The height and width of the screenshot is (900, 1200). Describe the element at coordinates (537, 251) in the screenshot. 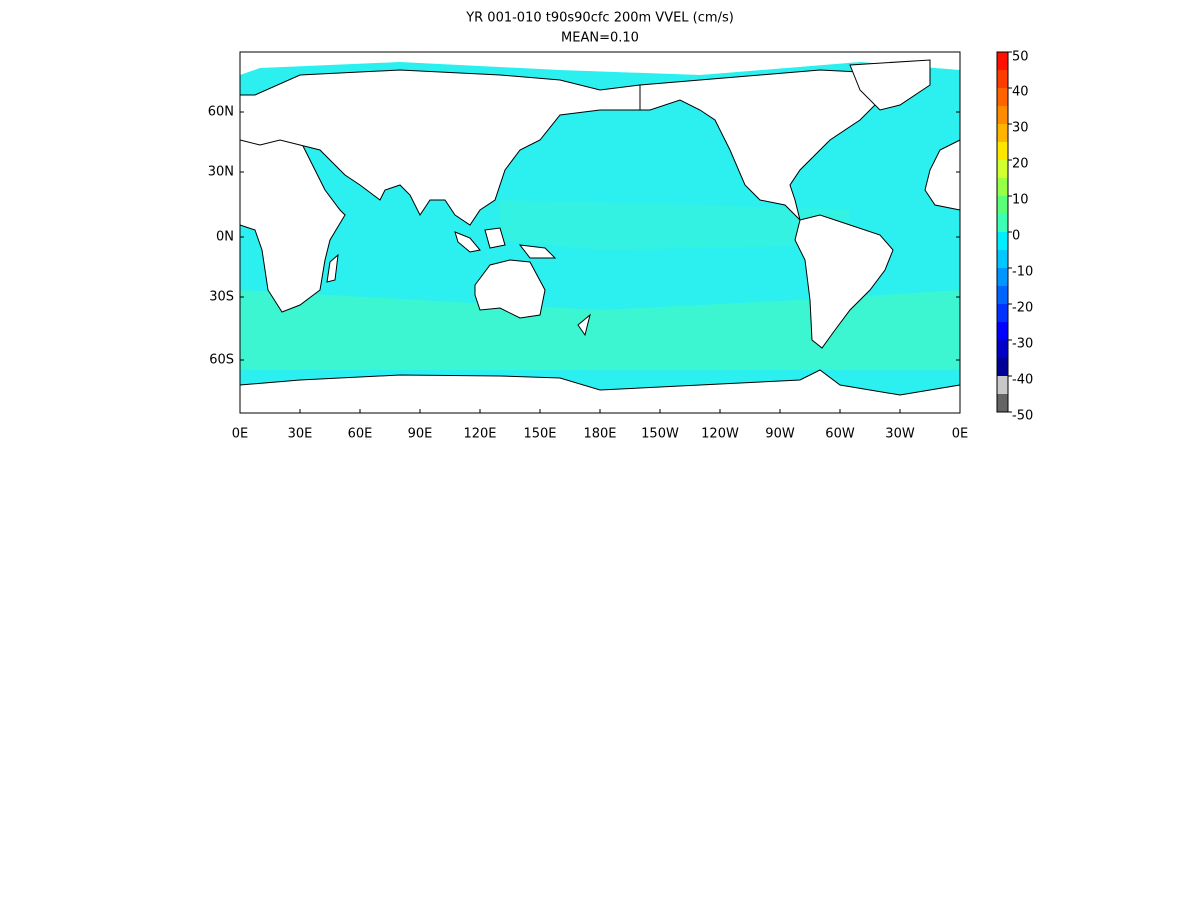

I see `new-guinea` at that location.